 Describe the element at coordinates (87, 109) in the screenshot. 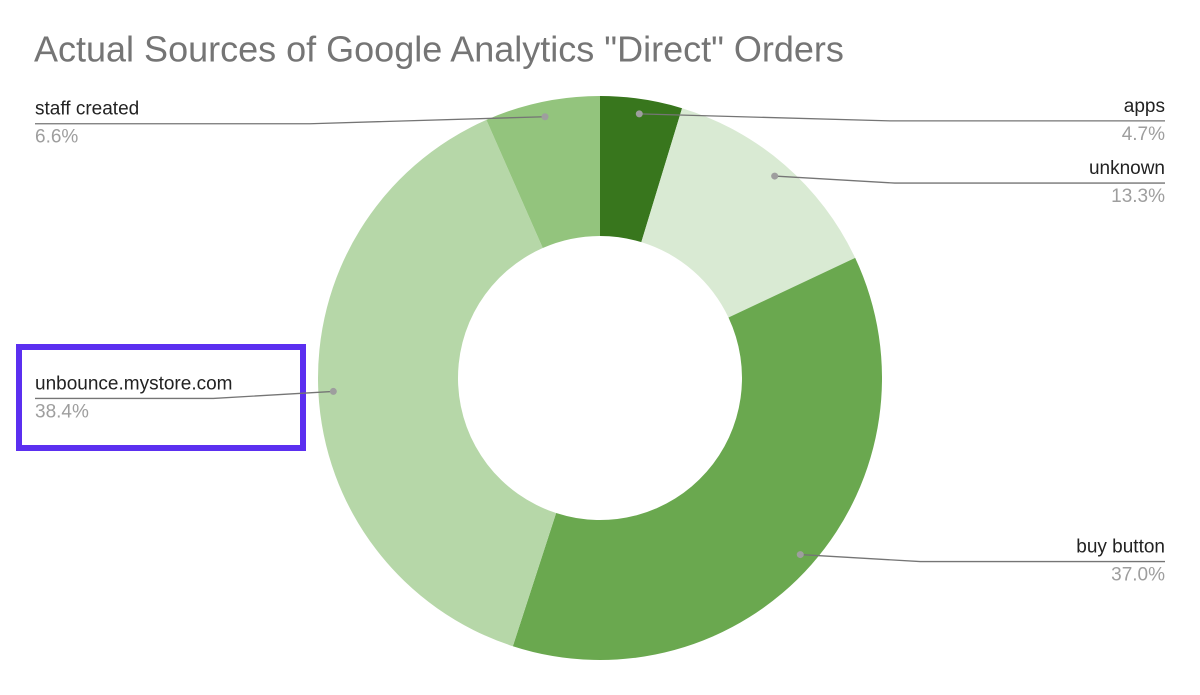

I see `slice-label: staff created` at that location.